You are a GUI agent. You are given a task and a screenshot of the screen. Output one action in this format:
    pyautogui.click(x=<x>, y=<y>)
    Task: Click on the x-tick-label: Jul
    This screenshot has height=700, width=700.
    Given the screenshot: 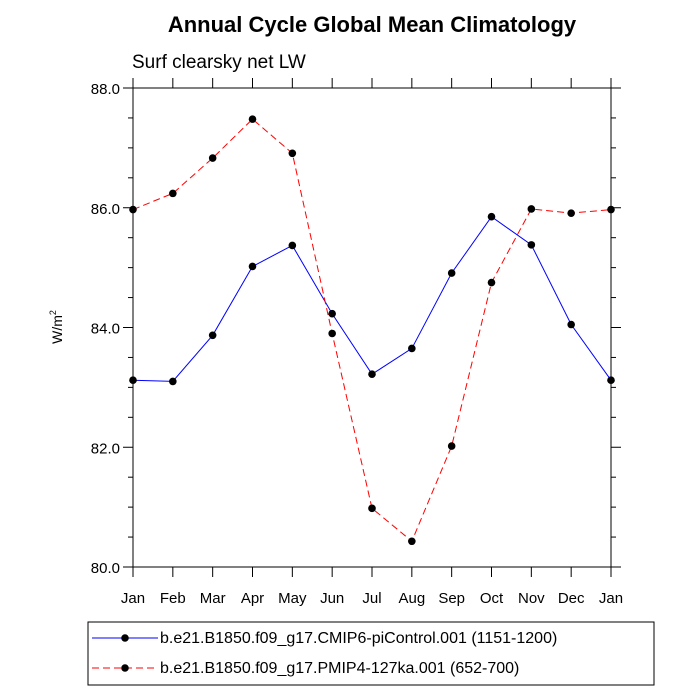 What is the action you would take?
    pyautogui.click(x=371, y=598)
    